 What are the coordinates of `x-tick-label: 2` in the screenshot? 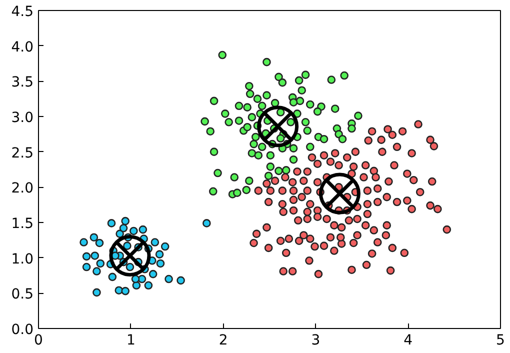 It's located at (223, 340).